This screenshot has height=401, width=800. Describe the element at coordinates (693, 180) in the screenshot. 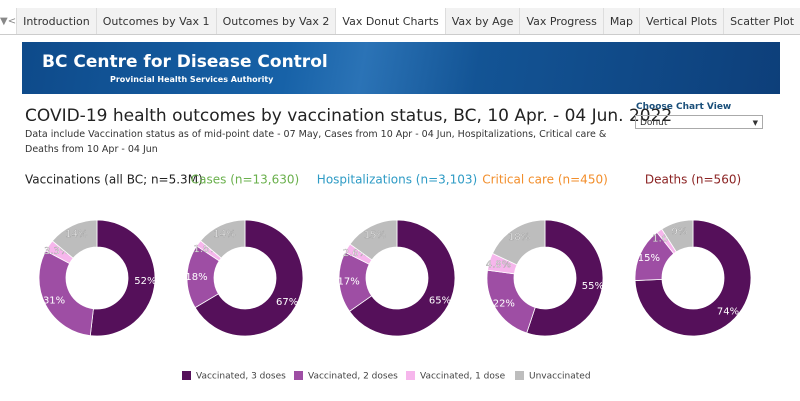

I see `chart-title: Deaths (n=560)` at that location.